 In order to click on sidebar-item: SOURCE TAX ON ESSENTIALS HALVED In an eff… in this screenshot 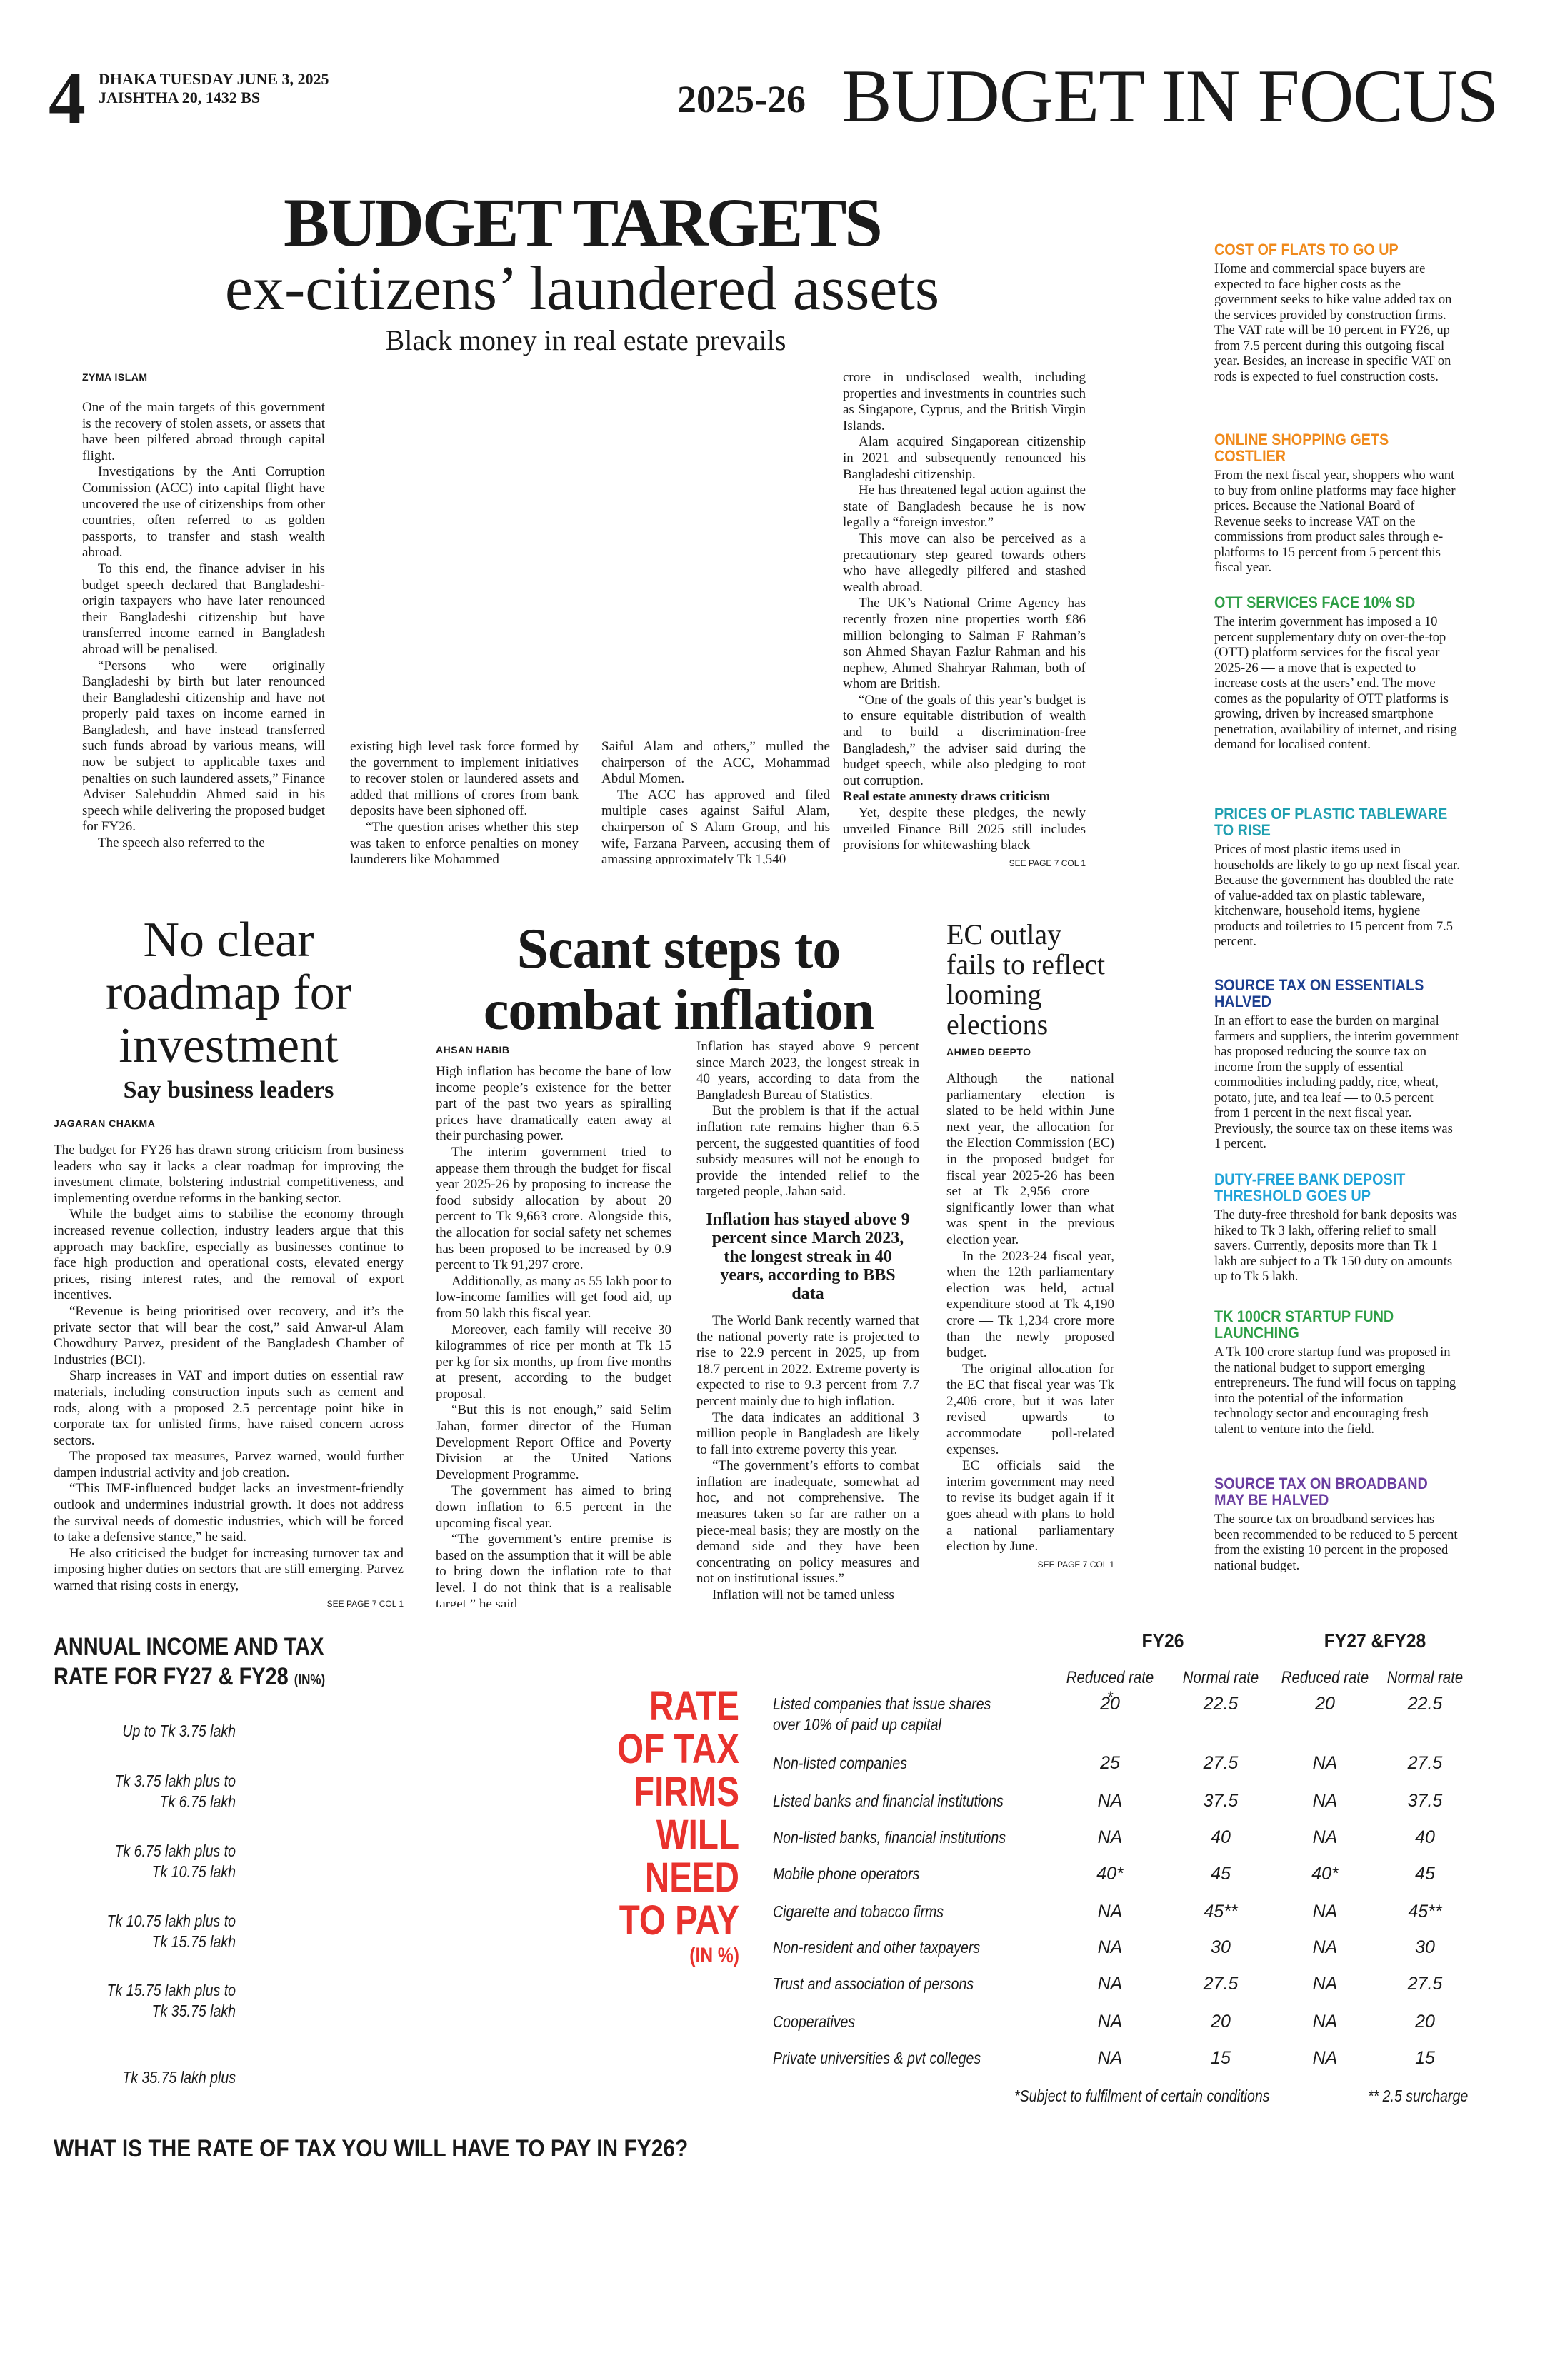, I will do `click(1337, 1065)`.